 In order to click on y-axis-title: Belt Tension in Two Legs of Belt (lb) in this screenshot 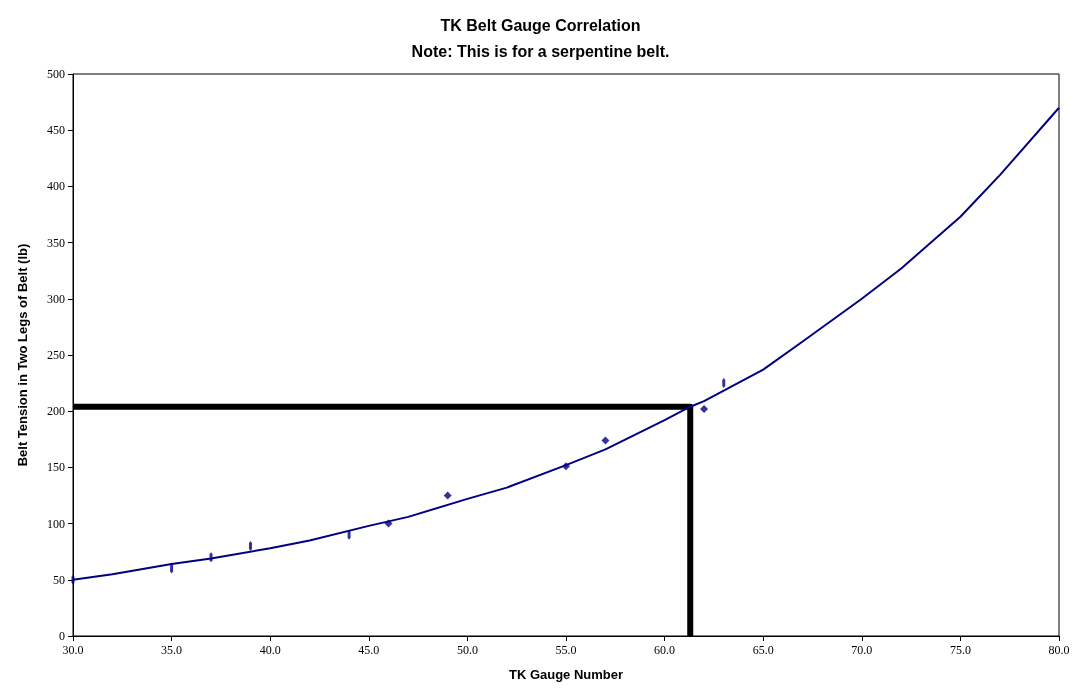, I will do `click(22, 355)`.